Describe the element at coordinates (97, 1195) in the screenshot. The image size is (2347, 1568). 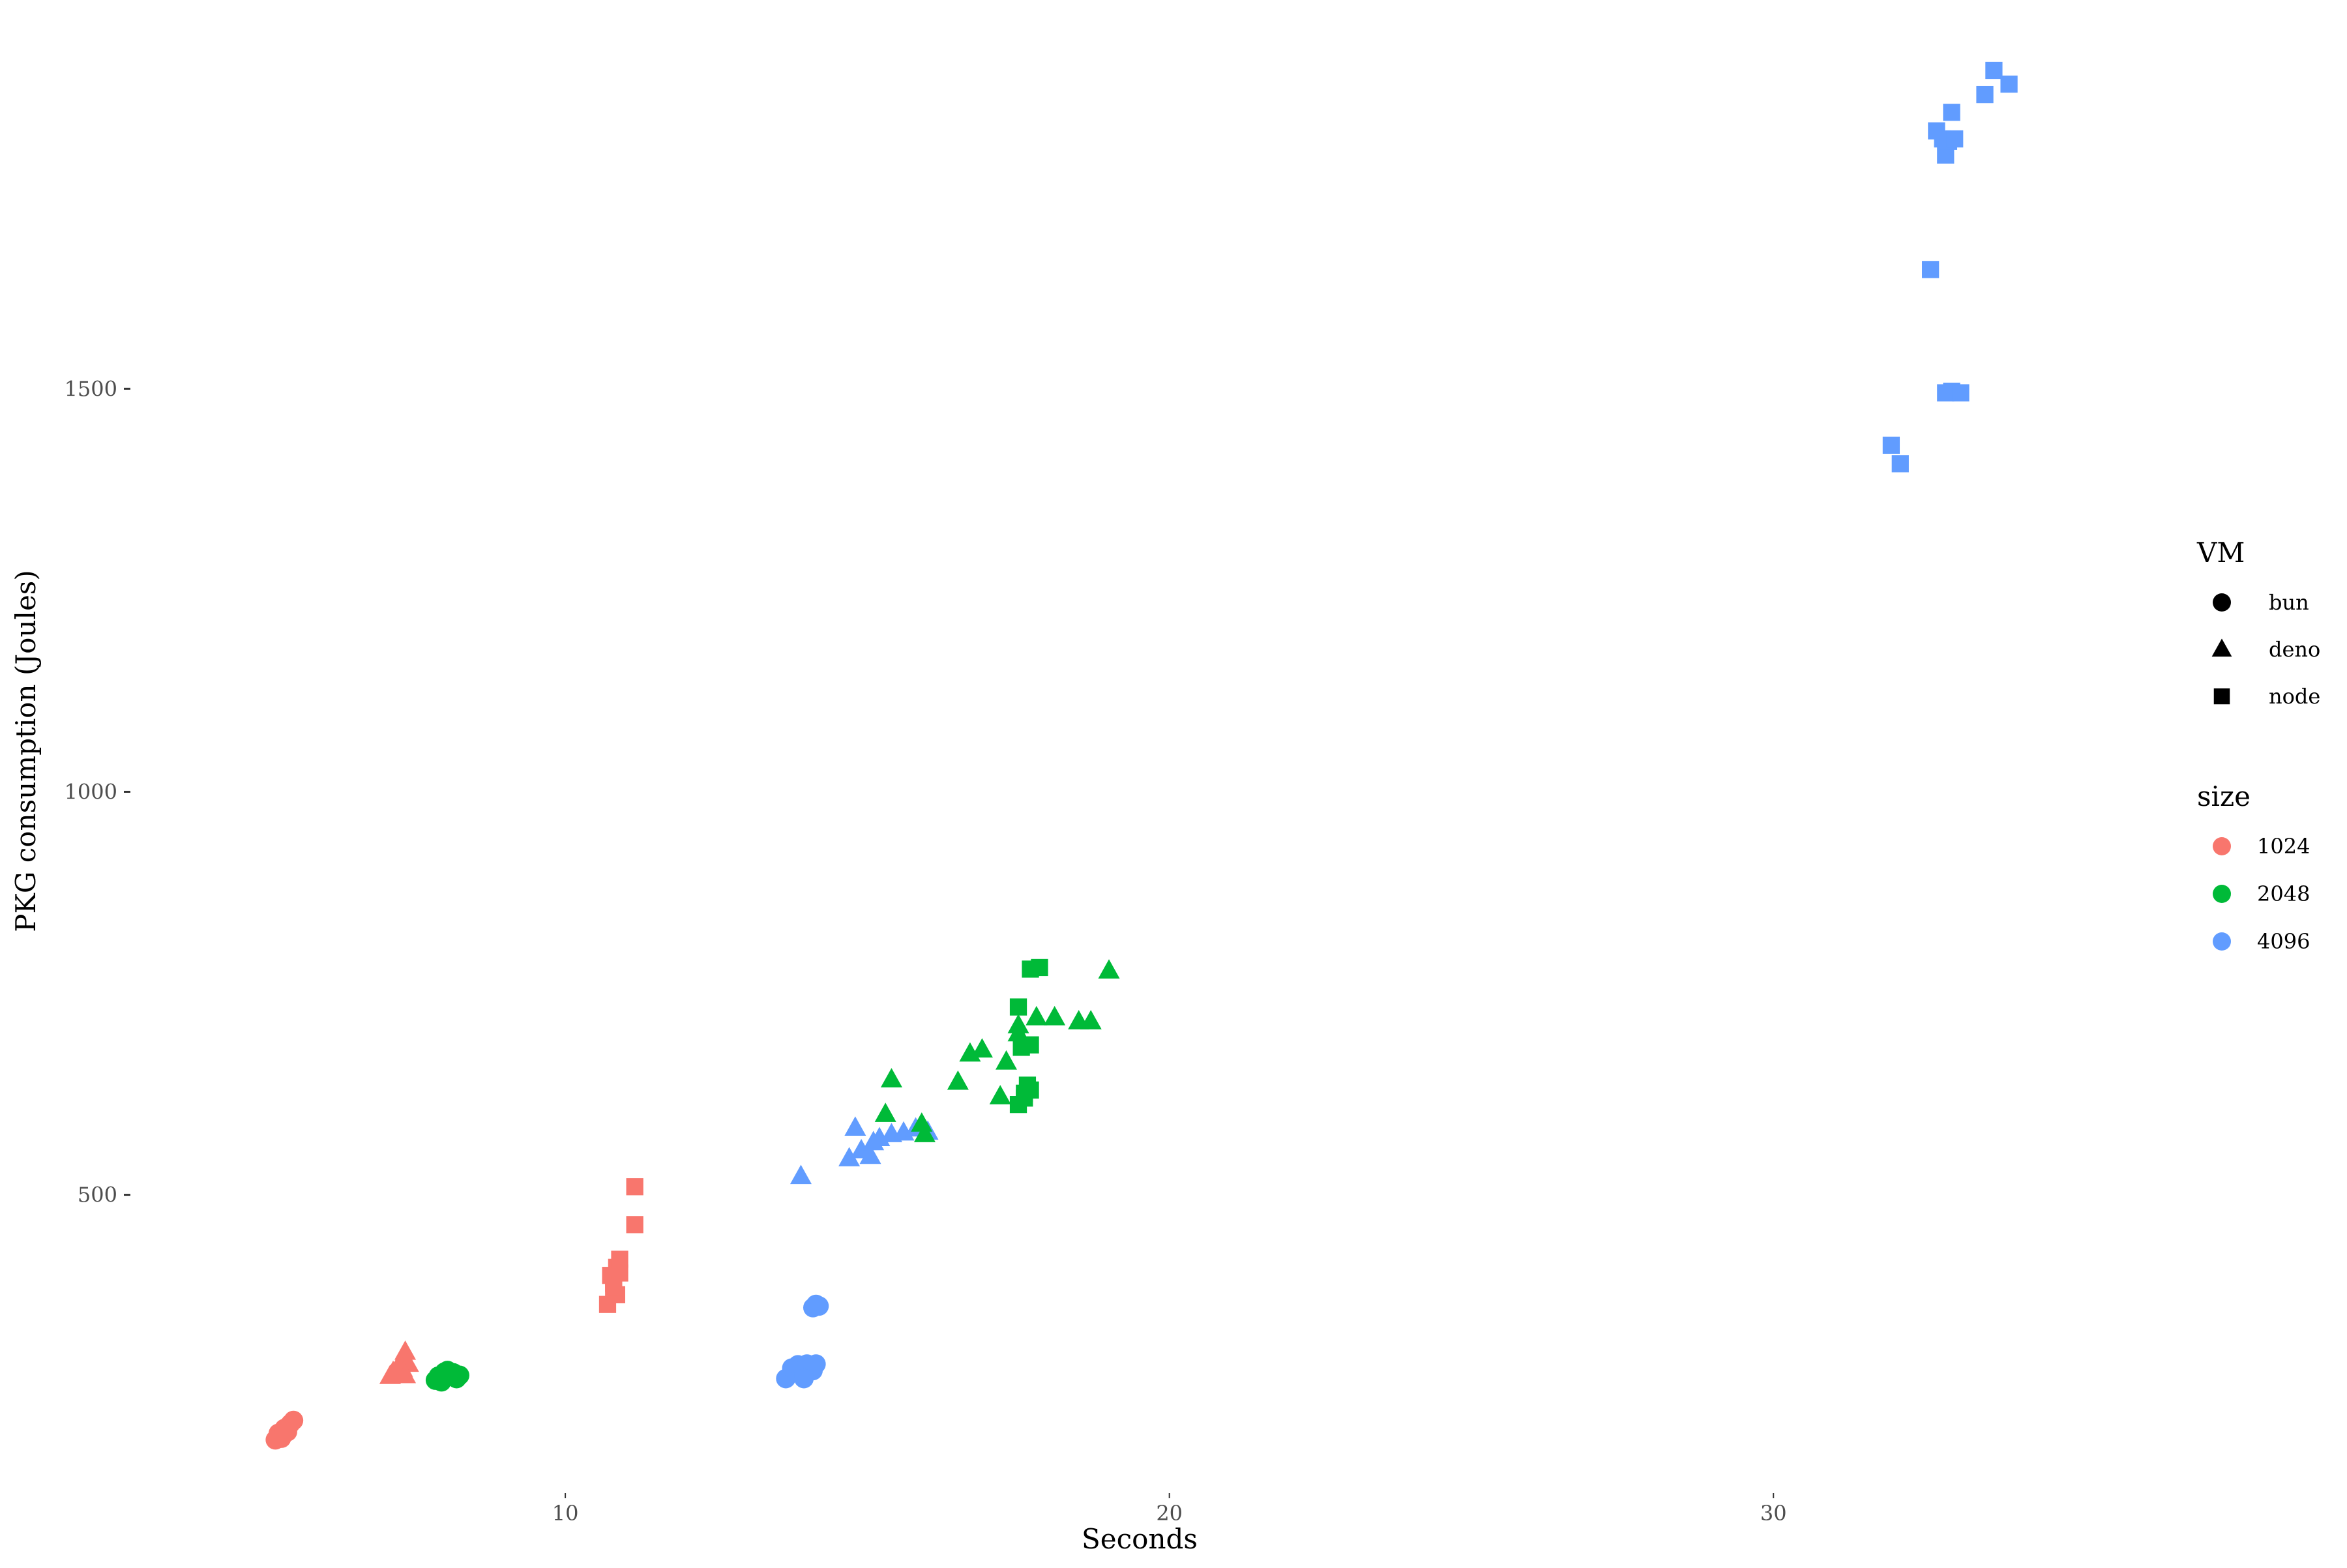
I see `y-tick-label: 500` at that location.